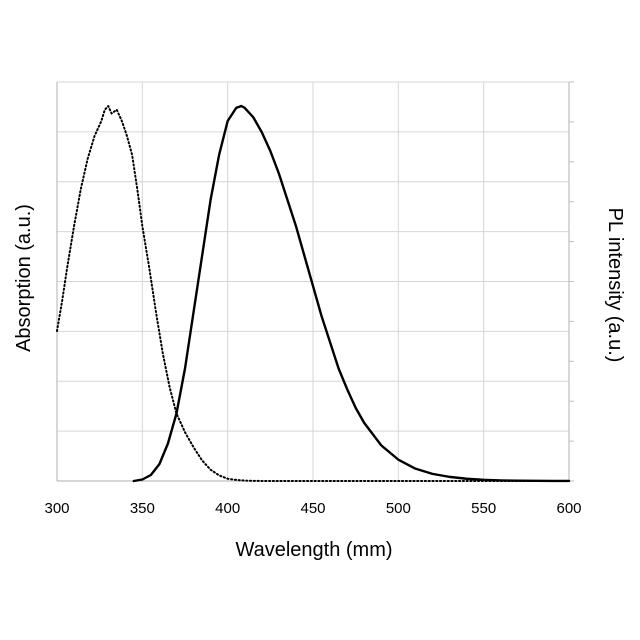 The width and height of the screenshot is (640, 640). I want to click on x-tick-label: 550, so click(483, 508).